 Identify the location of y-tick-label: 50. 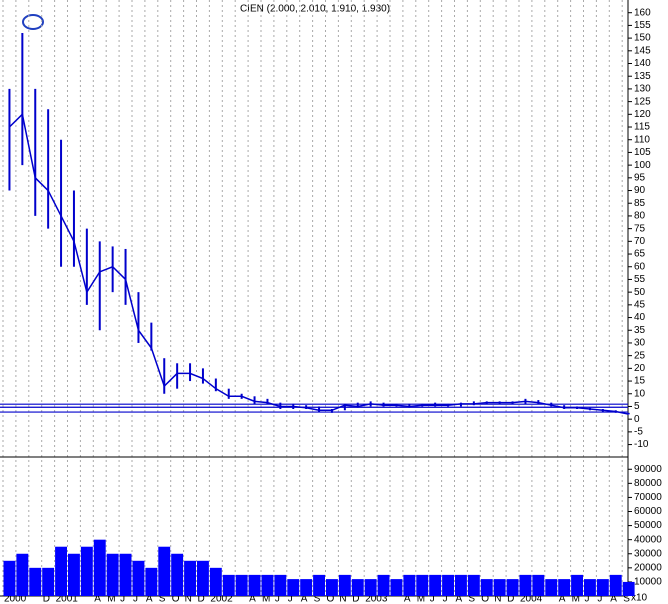
(640, 292).